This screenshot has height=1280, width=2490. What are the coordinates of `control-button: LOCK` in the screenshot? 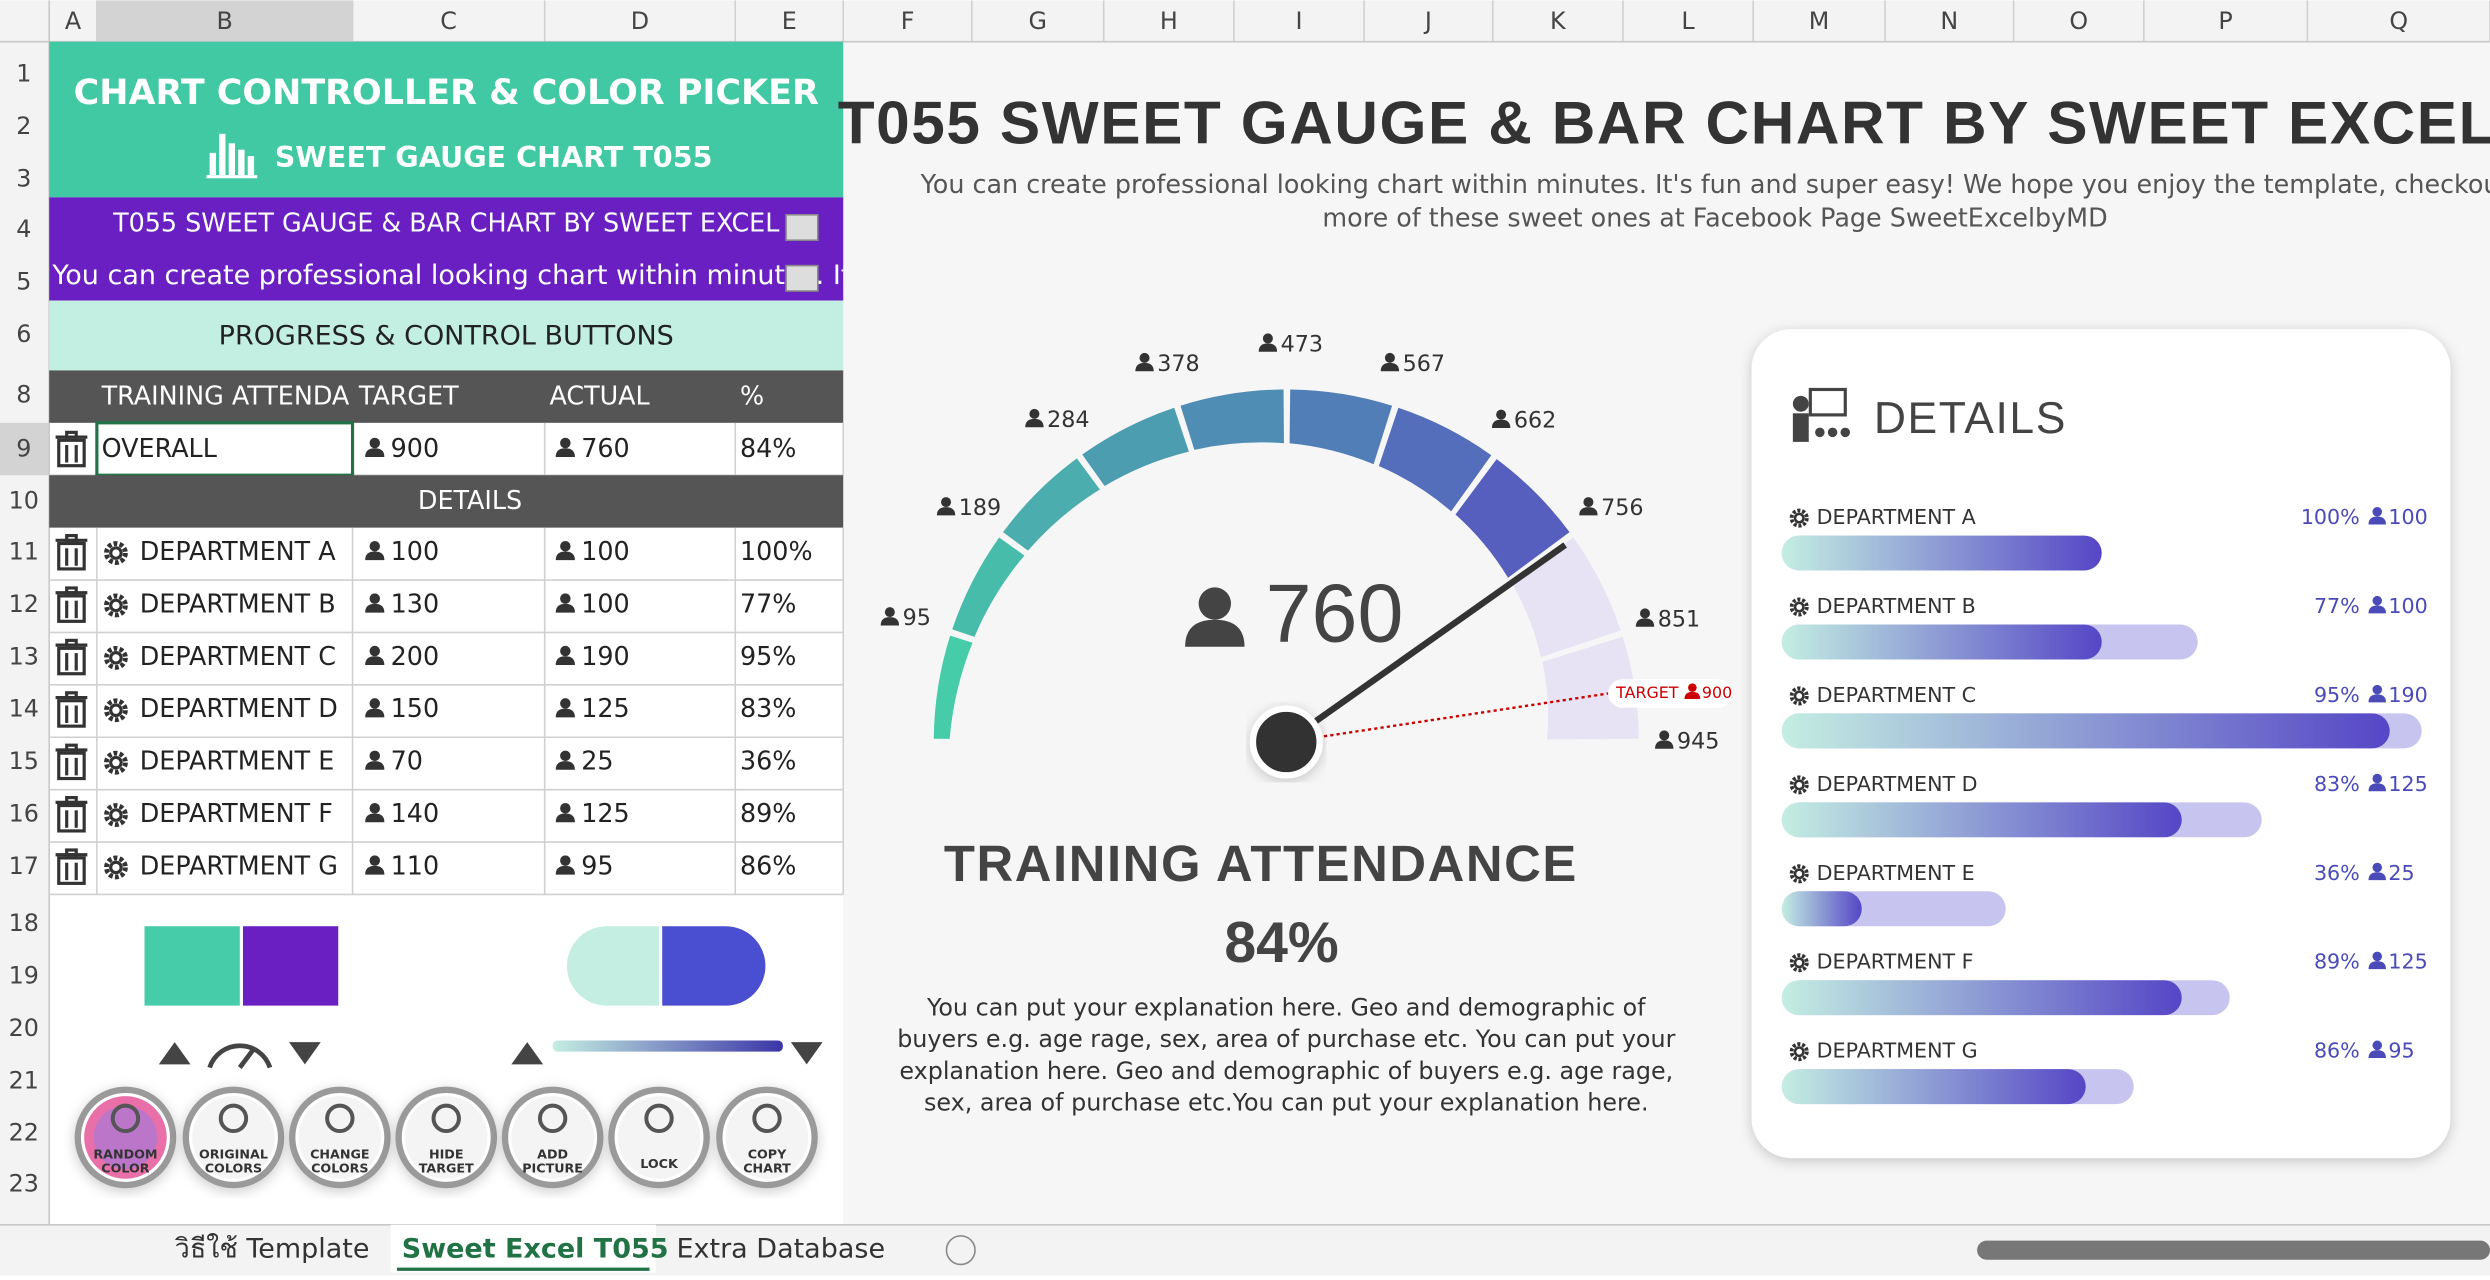 It's located at (659, 1137).